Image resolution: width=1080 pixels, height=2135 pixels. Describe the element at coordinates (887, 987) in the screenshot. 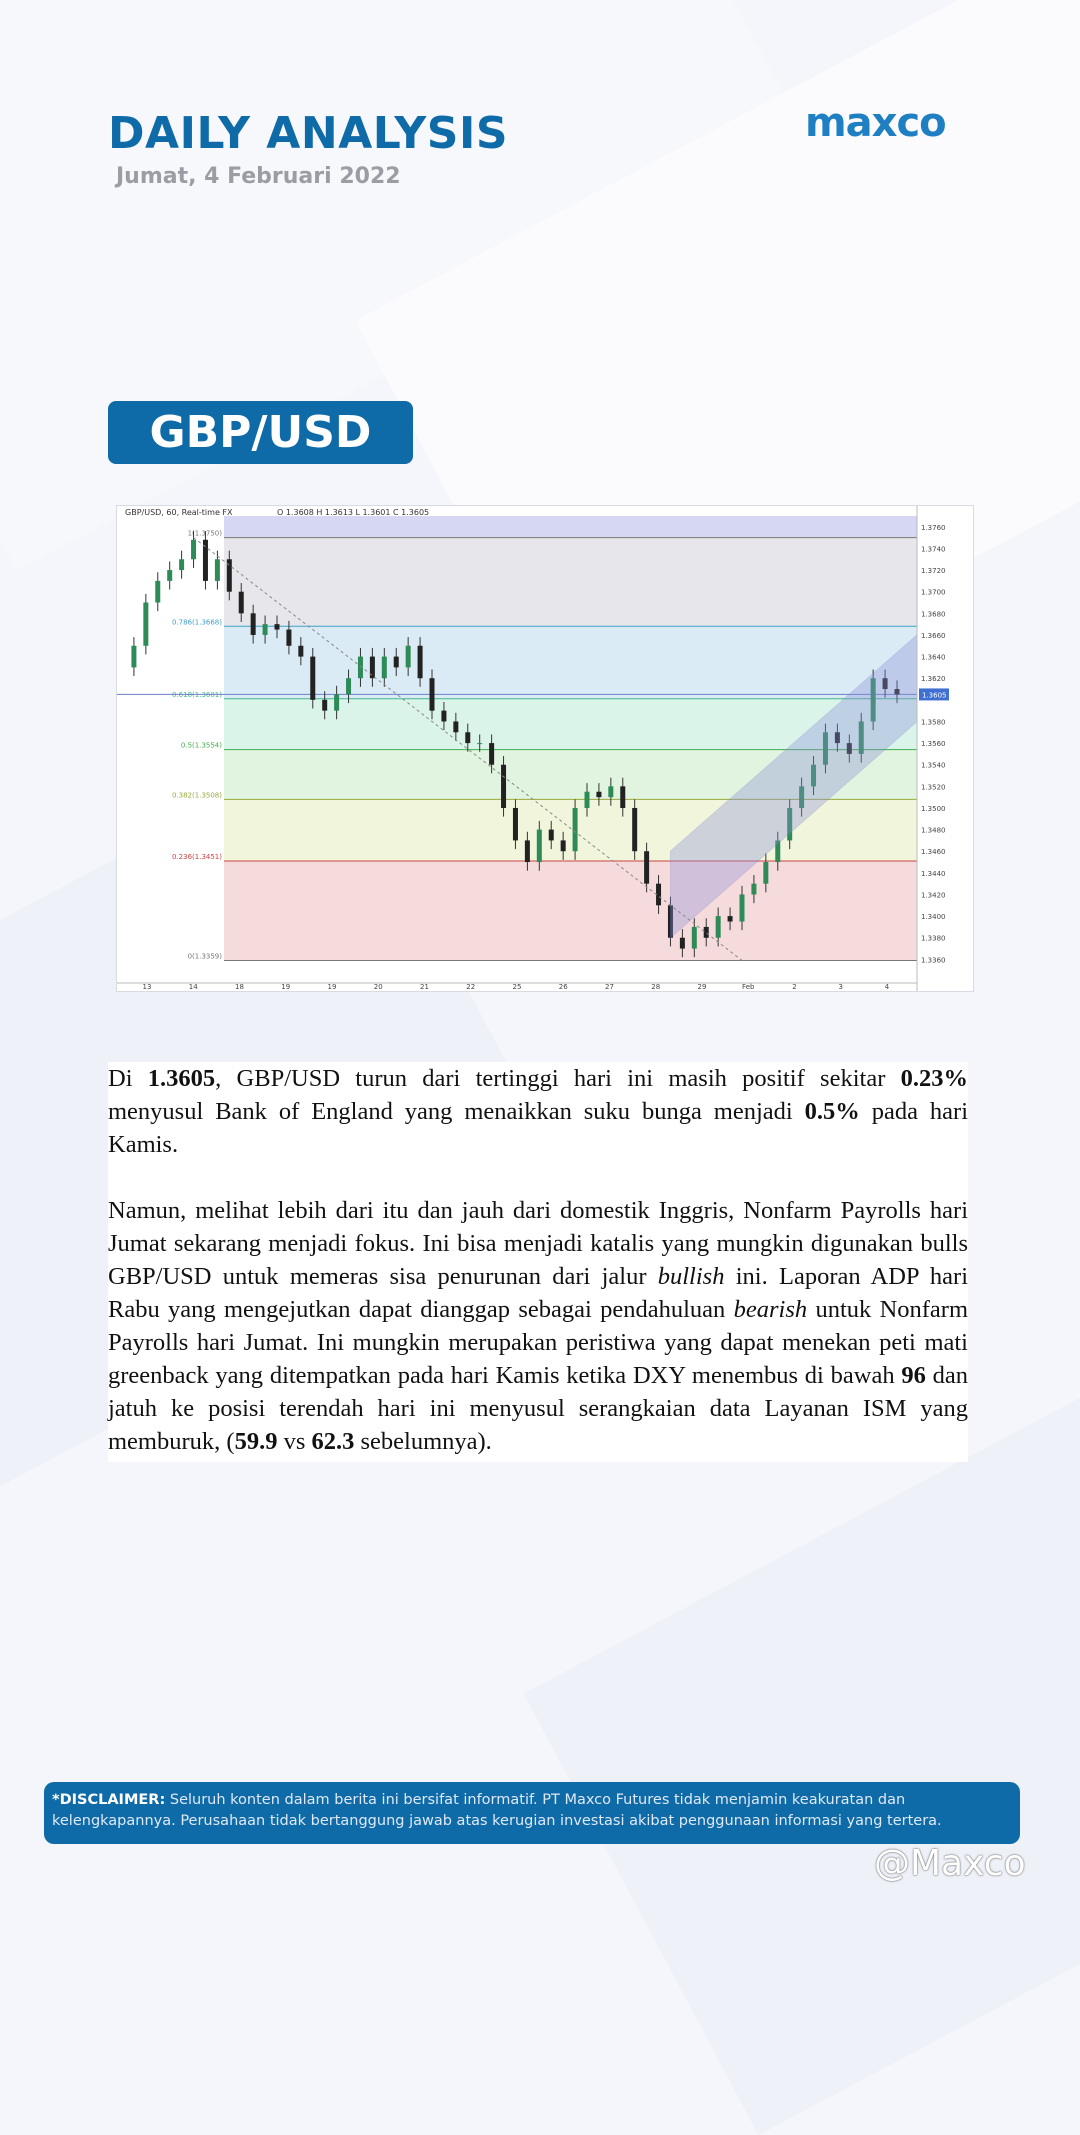

I see `x-tick-label: 4` at that location.